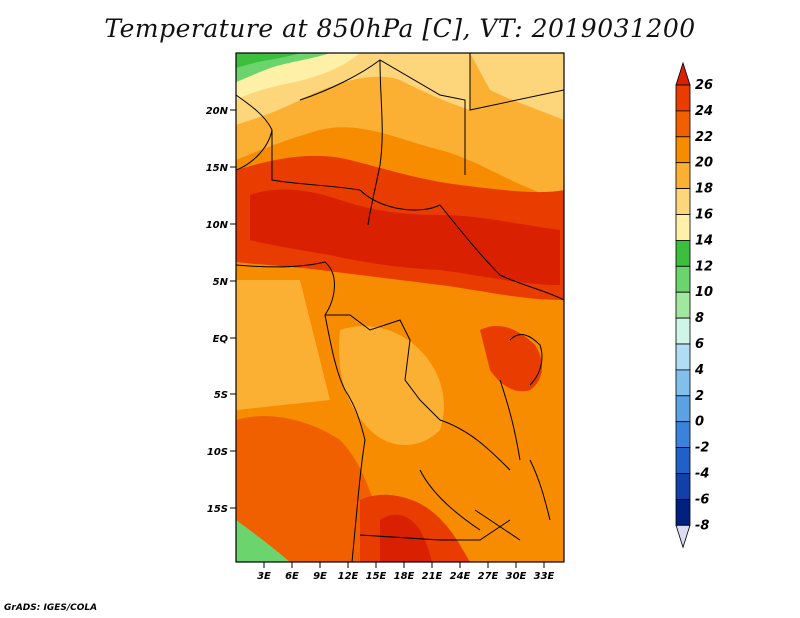  Describe the element at coordinates (699, 396) in the screenshot. I see `colorbar-label: 2` at that location.